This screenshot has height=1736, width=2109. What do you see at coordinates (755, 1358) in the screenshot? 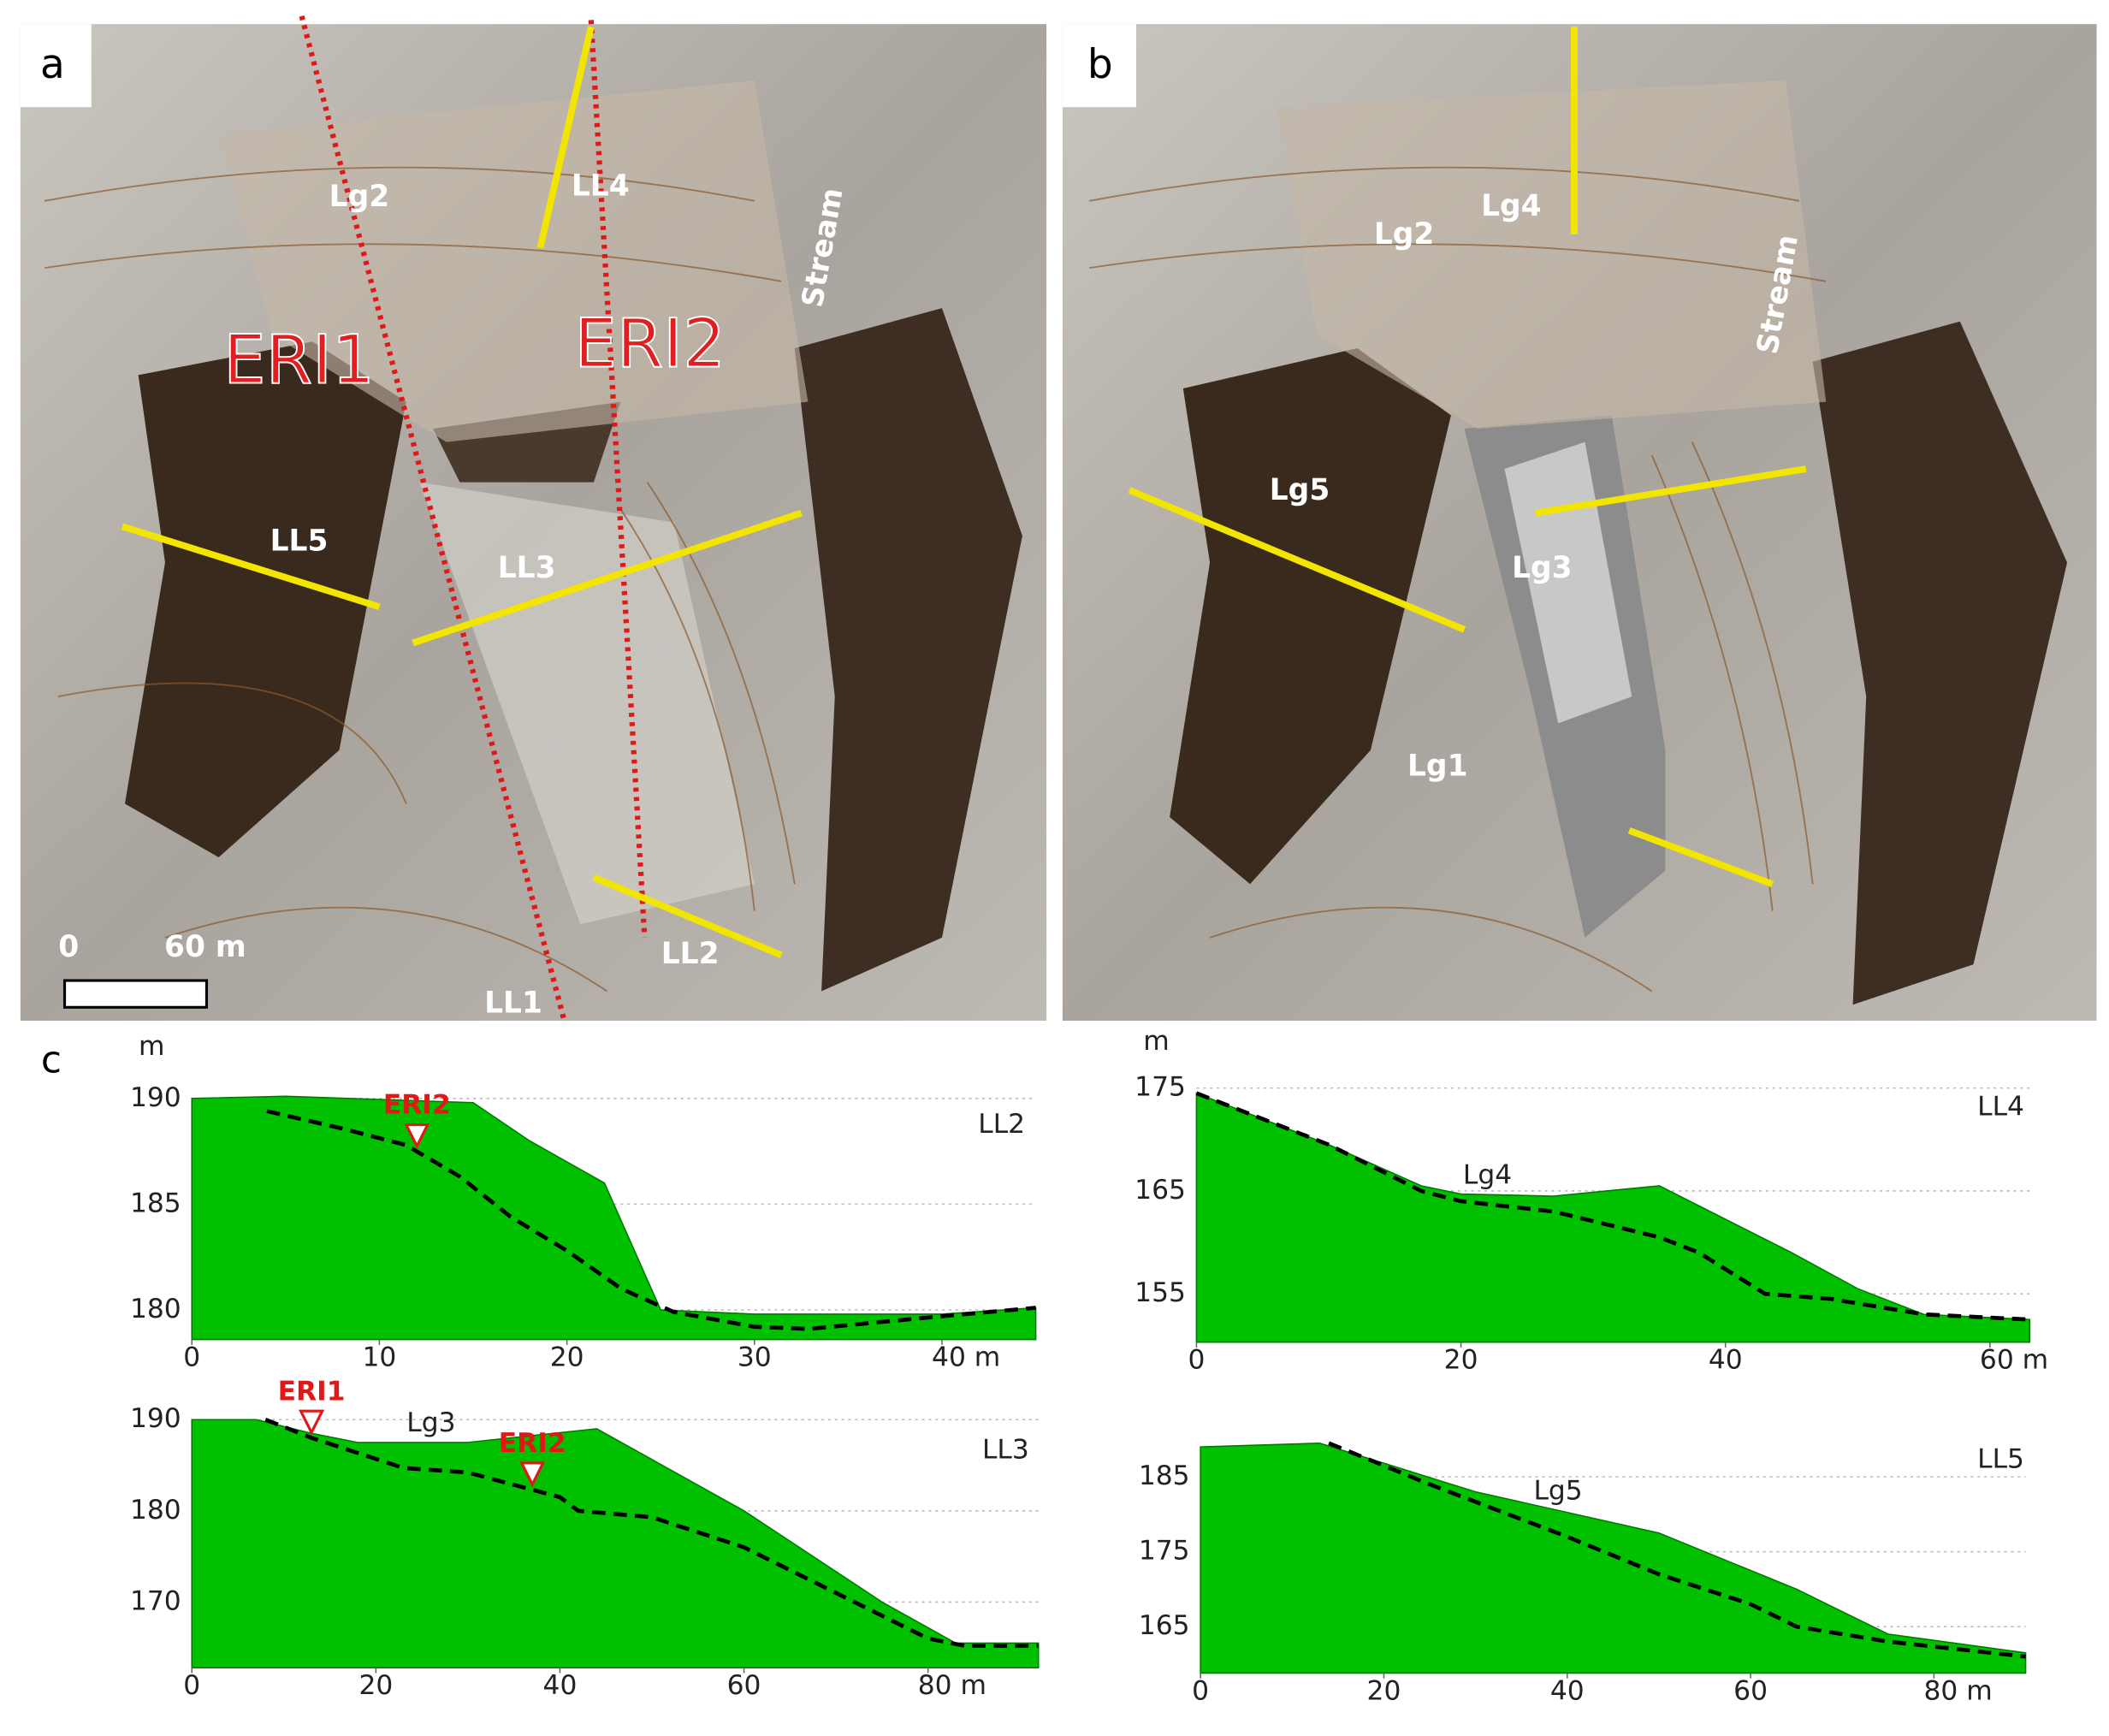
I see `x-tick-label: 30` at bounding box center [755, 1358].